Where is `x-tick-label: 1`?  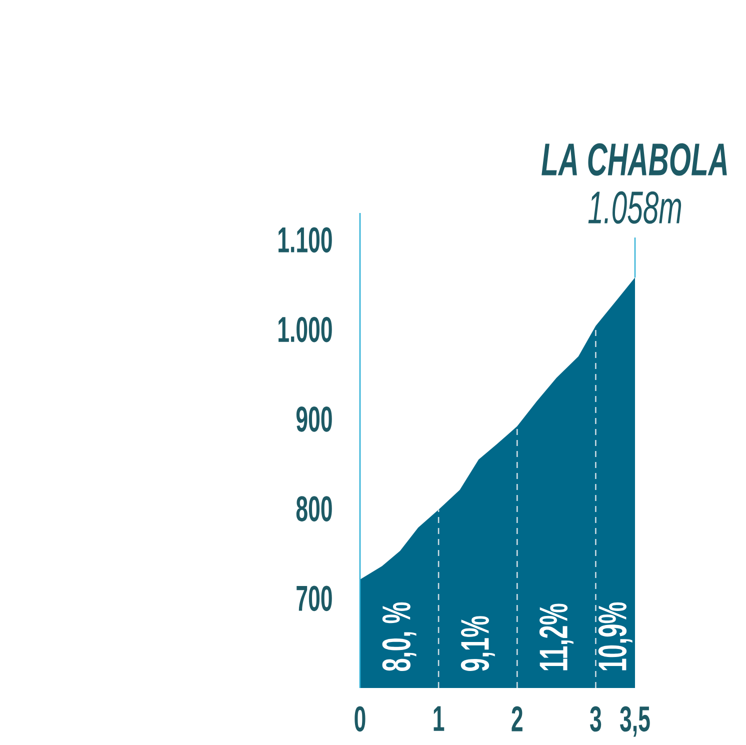
x-tick-label: 1 is located at coordinates (439, 718).